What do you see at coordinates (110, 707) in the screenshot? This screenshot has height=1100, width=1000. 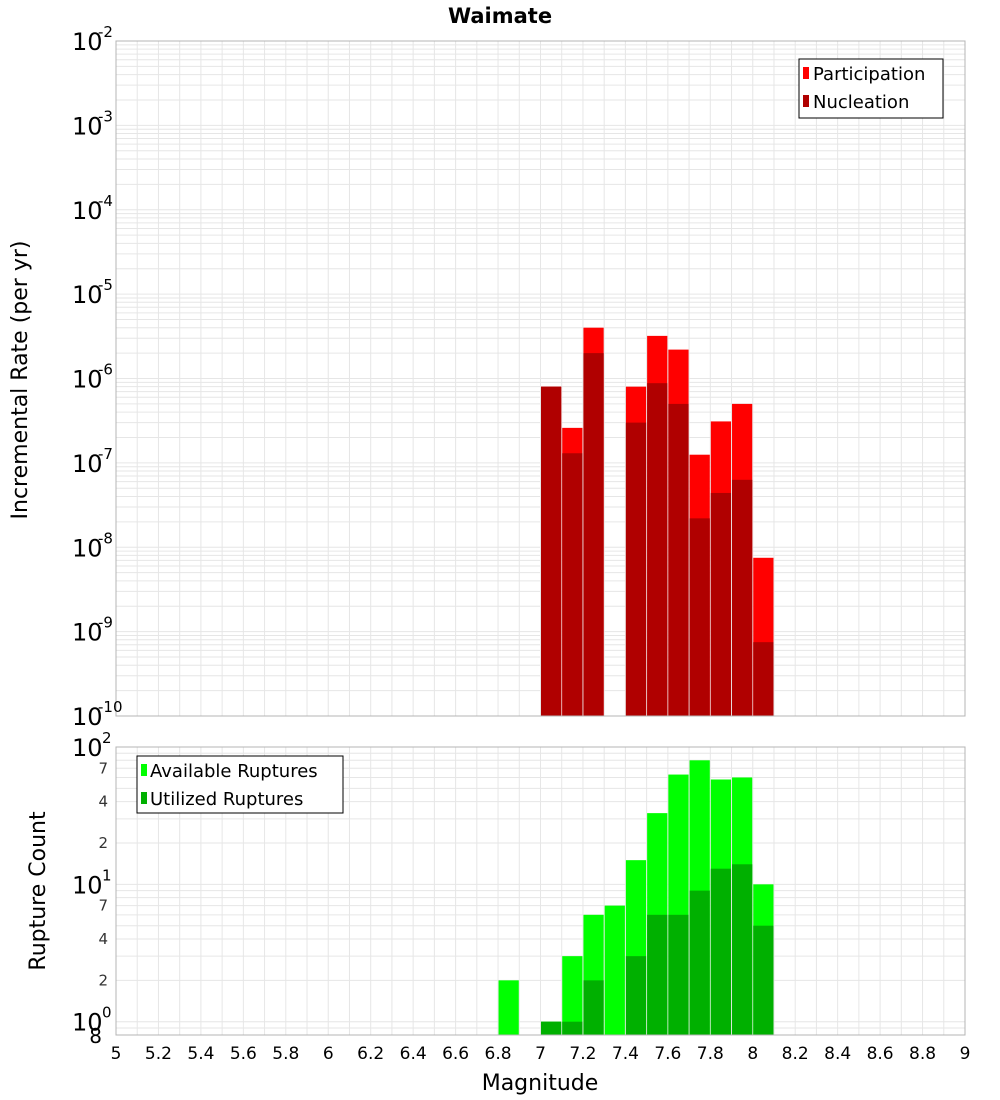 I see `top-y-tick-exponent: -10` at bounding box center [110, 707].